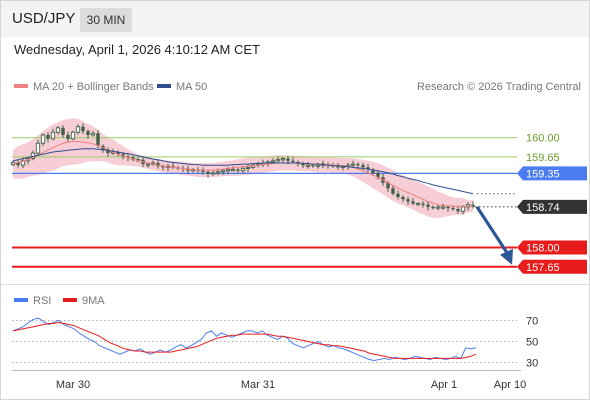  Describe the element at coordinates (258, 385) in the screenshot. I see `x-tick-label: Mar 31` at that location.